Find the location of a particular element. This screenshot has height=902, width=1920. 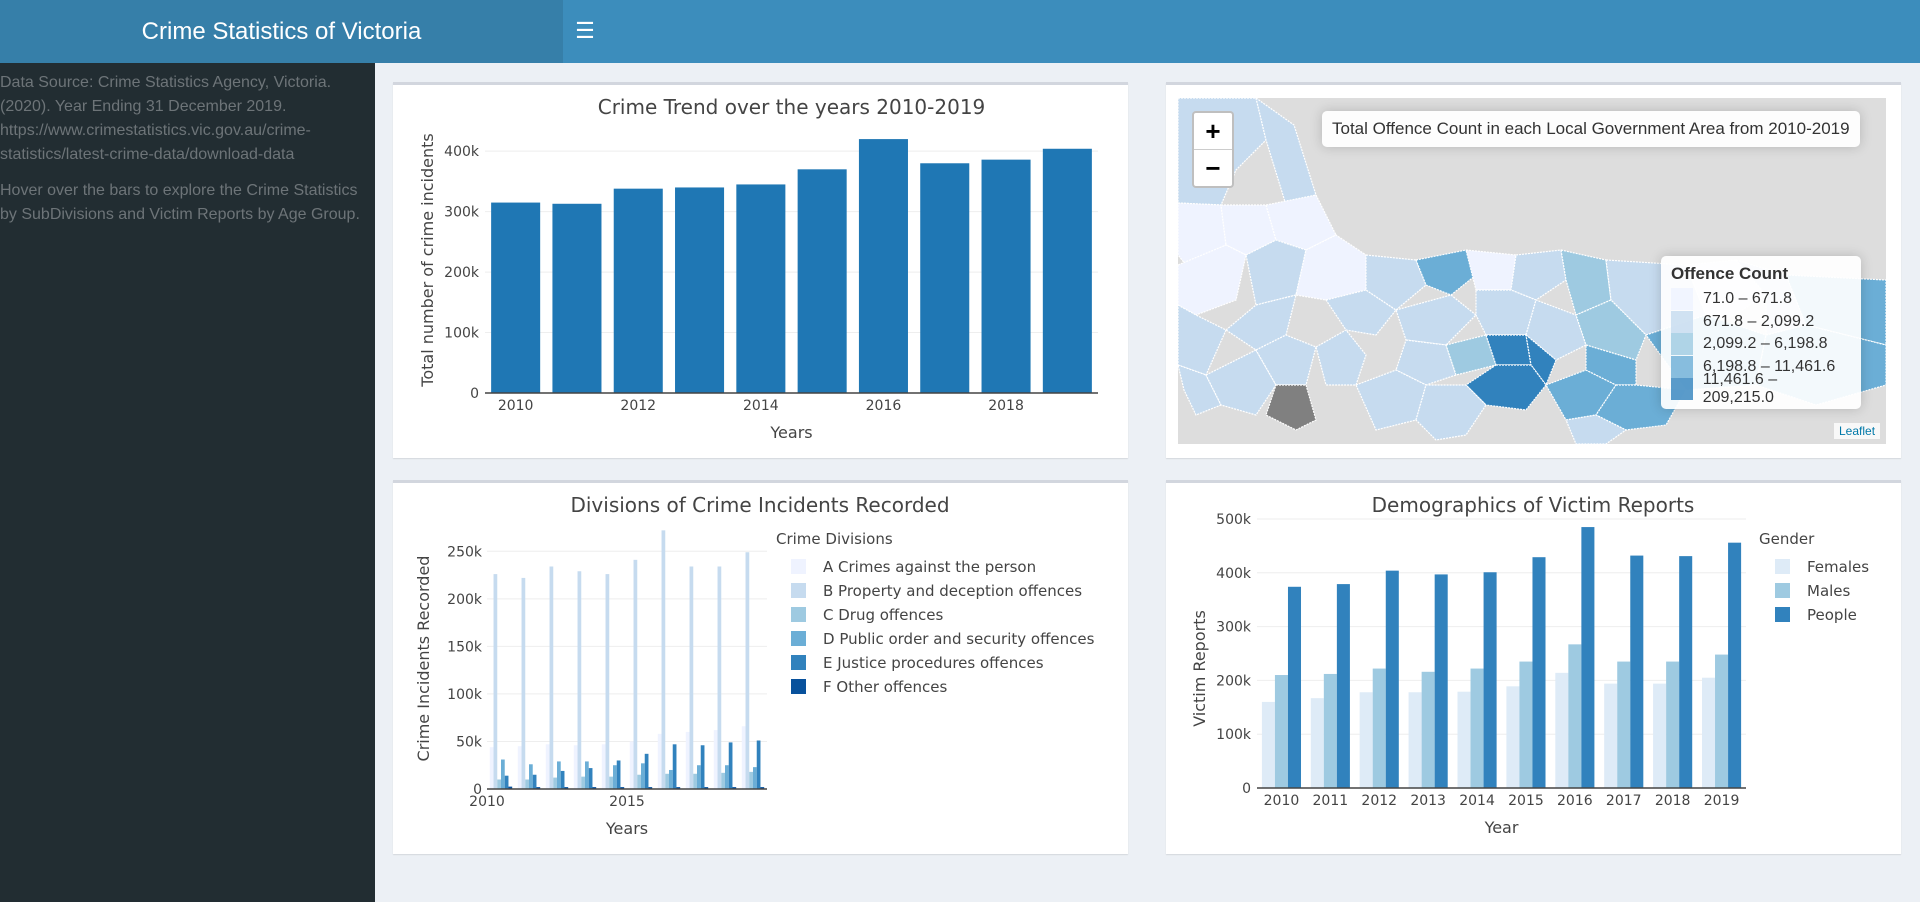

bar-b-2015 is located at coordinates (635, 674).